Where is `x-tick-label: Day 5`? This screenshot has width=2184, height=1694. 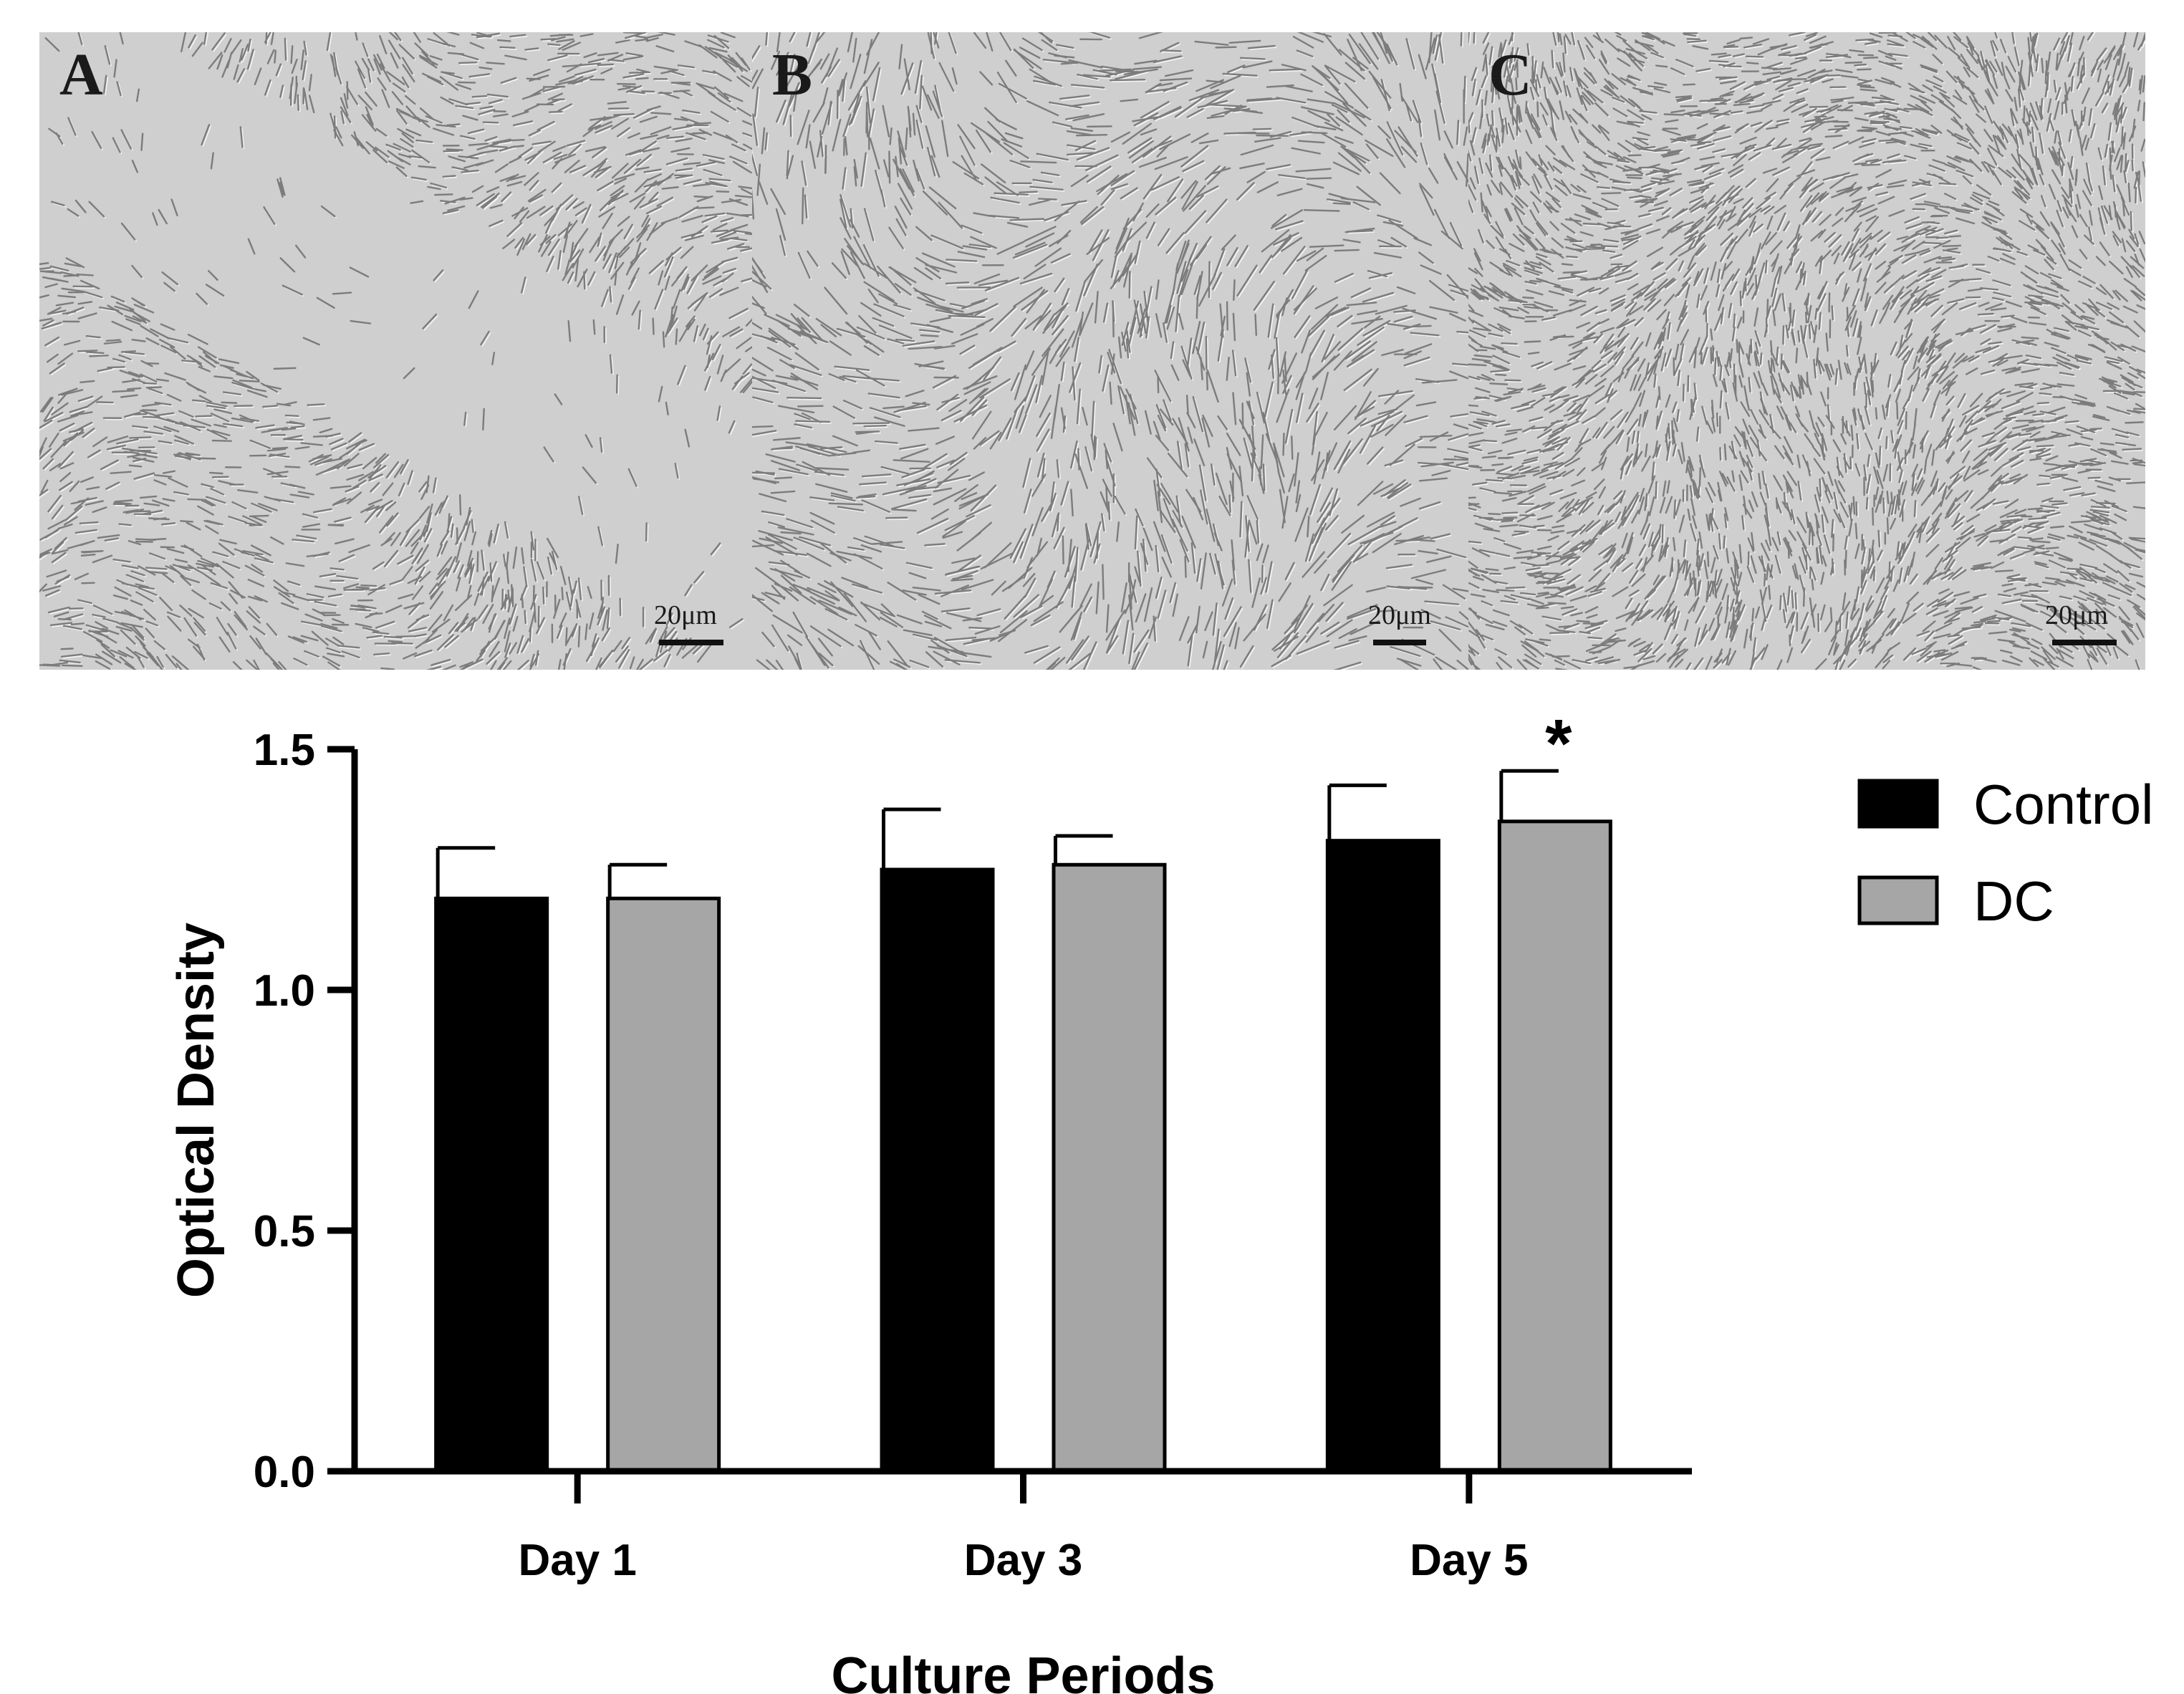 x-tick-label: Day 5 is located at coordinates (1469, 1560).